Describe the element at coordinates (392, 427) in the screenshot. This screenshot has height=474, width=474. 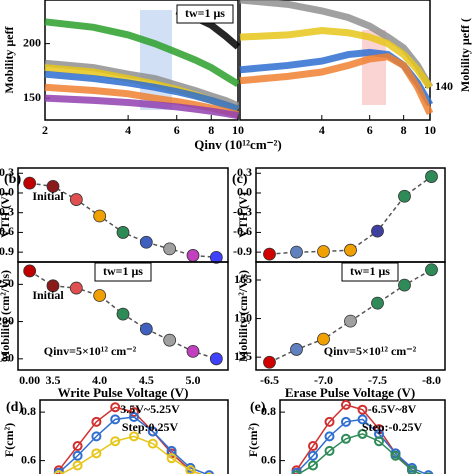
I see `annotation: Step:-0.25V` at that location.